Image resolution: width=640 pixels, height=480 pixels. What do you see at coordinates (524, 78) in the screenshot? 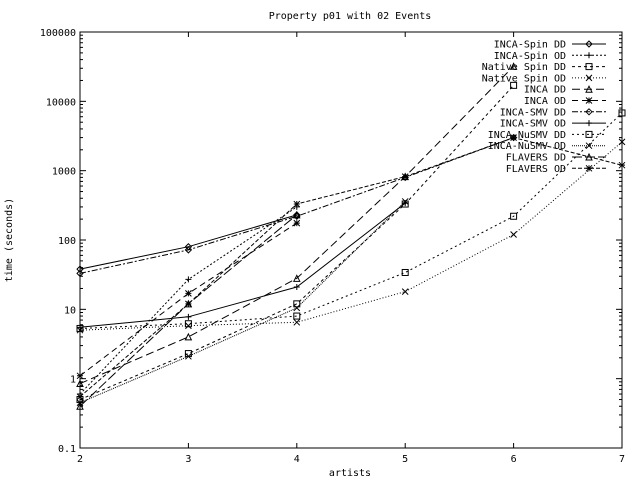
I see `legend-label: Native Spin OD` at bounding box center [524, 78].